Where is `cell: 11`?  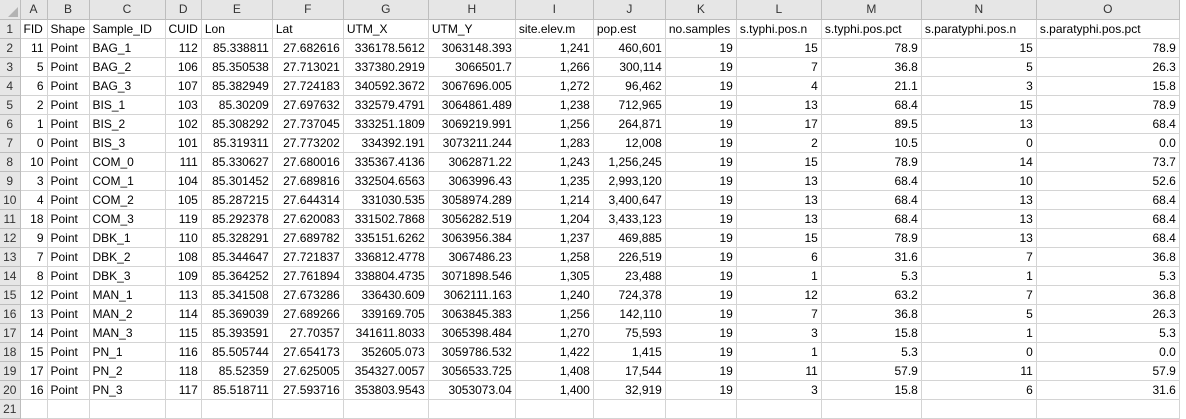
cell: 11 is located at coordinates (979, 371).